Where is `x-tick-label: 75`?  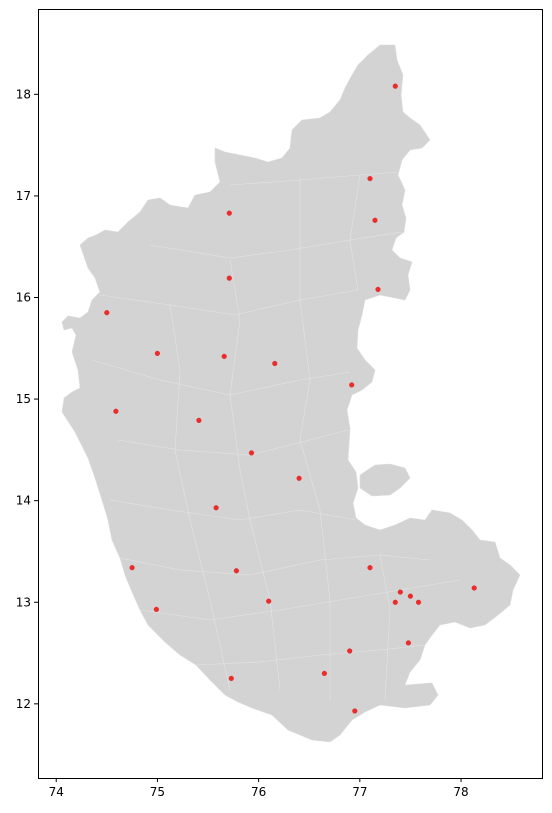
x-tick-label: 75 is located at coordinates (157, 792).